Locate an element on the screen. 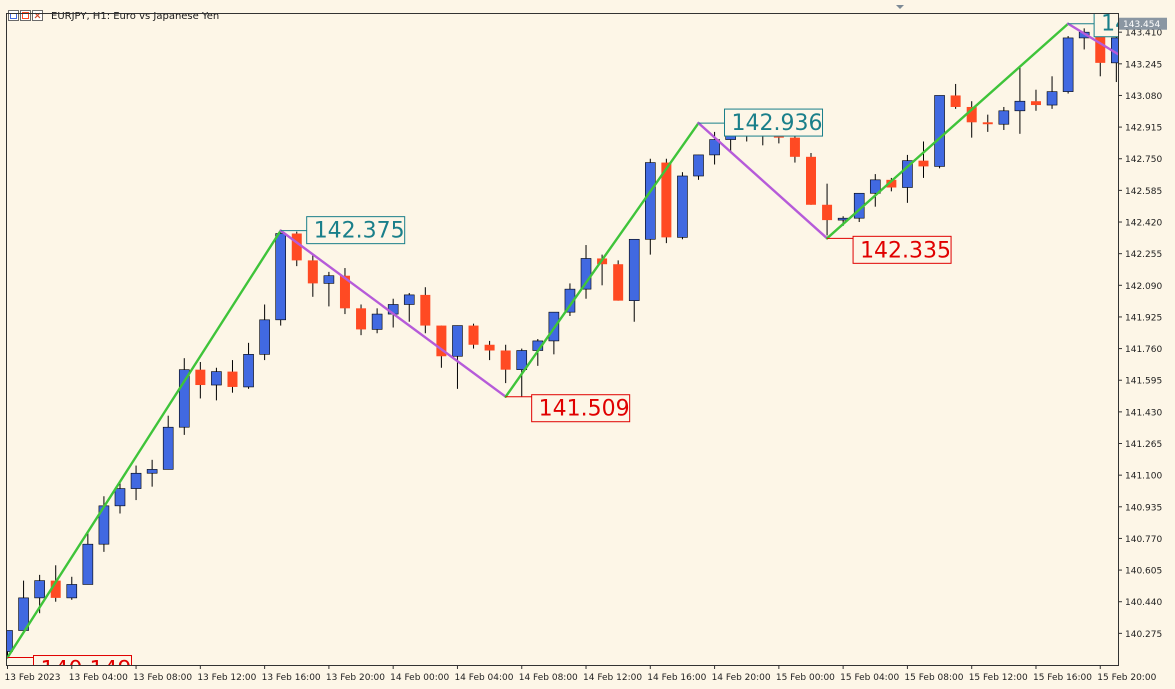  y-tick-label: 142.750 is located at coordinates (1143, 160).